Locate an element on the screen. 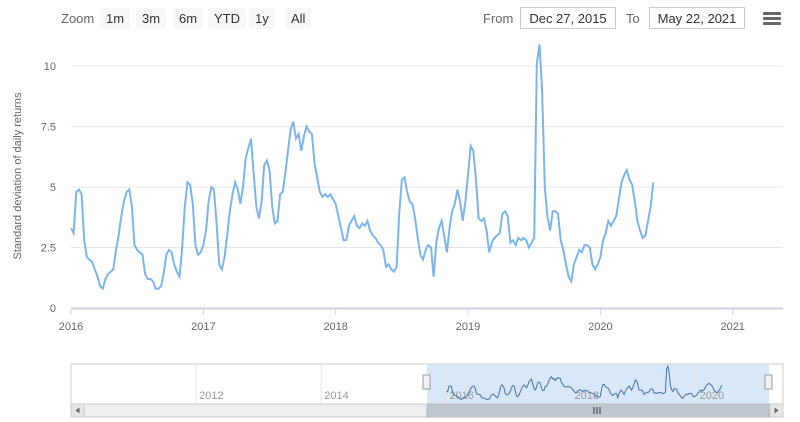  scrollbar is located at coordinates (427, 410).